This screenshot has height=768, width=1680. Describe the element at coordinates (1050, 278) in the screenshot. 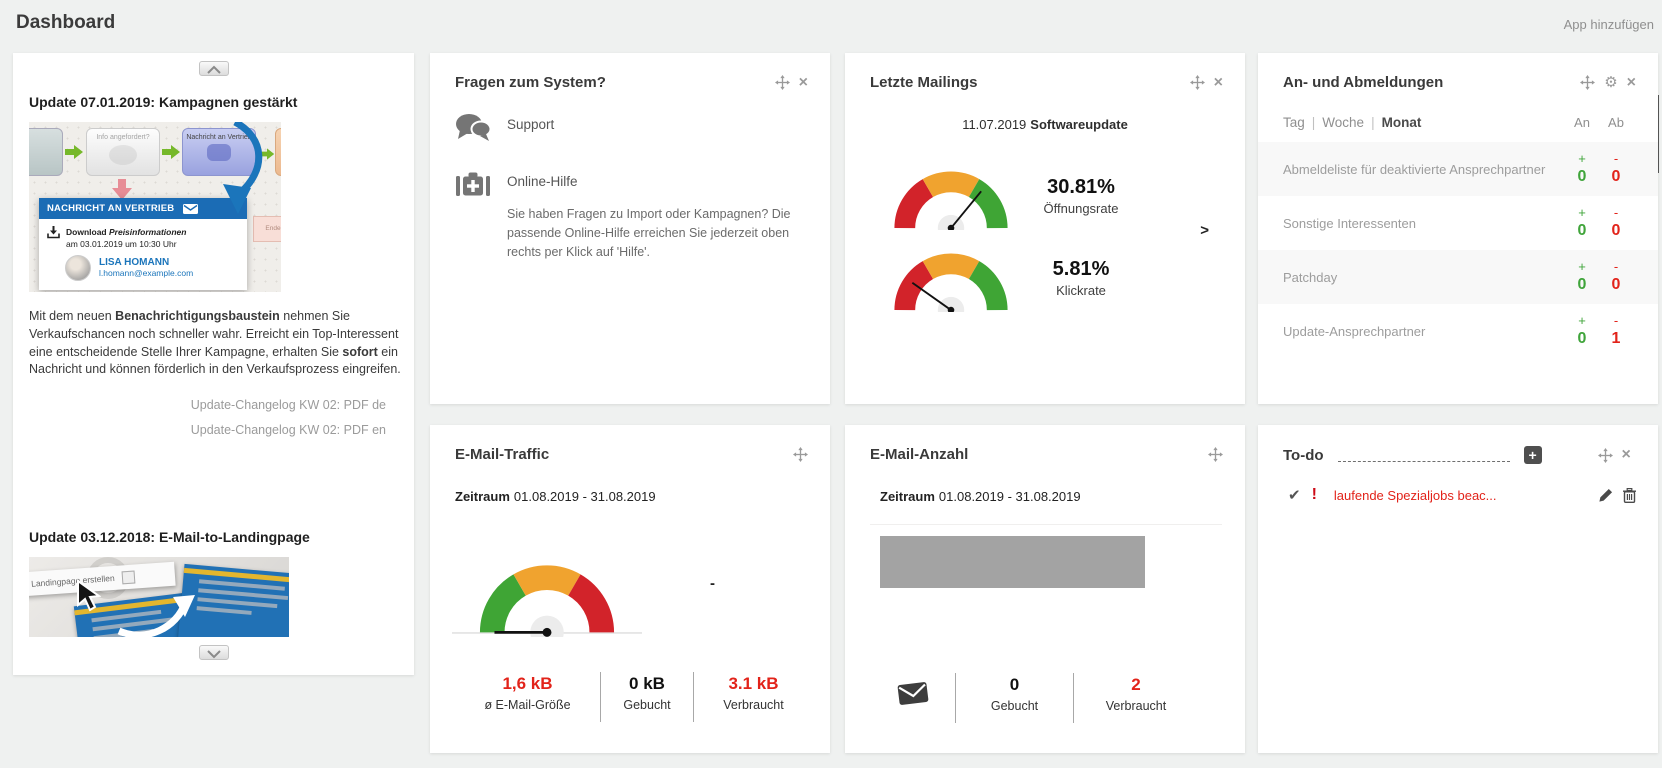

I see `click-rate-row: 5.81% Klickrate` at that location.